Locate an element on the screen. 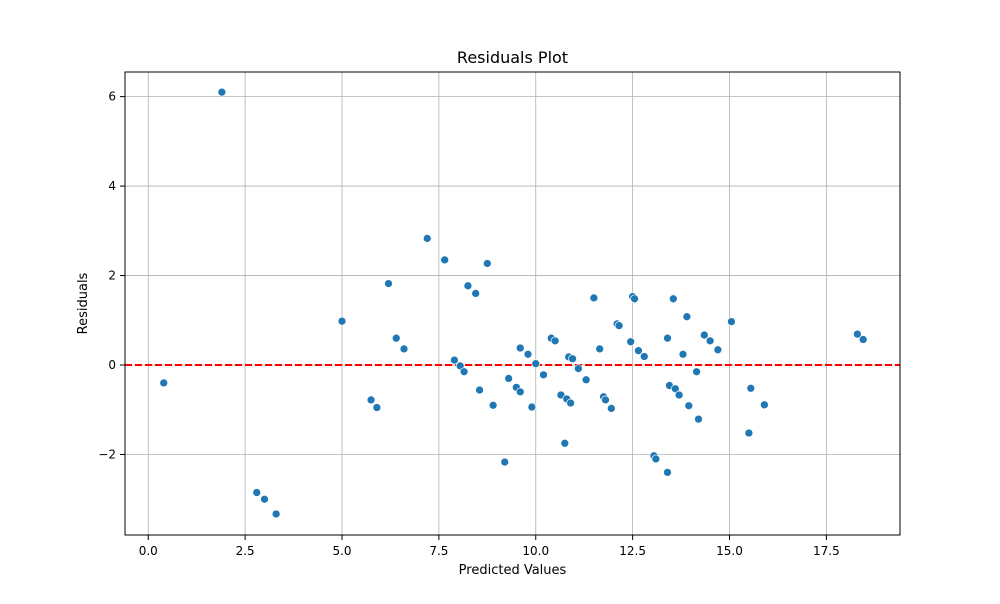 The image size is (1000, 604). x-tick-label: 7.5 is located at coordinates (438, 551).